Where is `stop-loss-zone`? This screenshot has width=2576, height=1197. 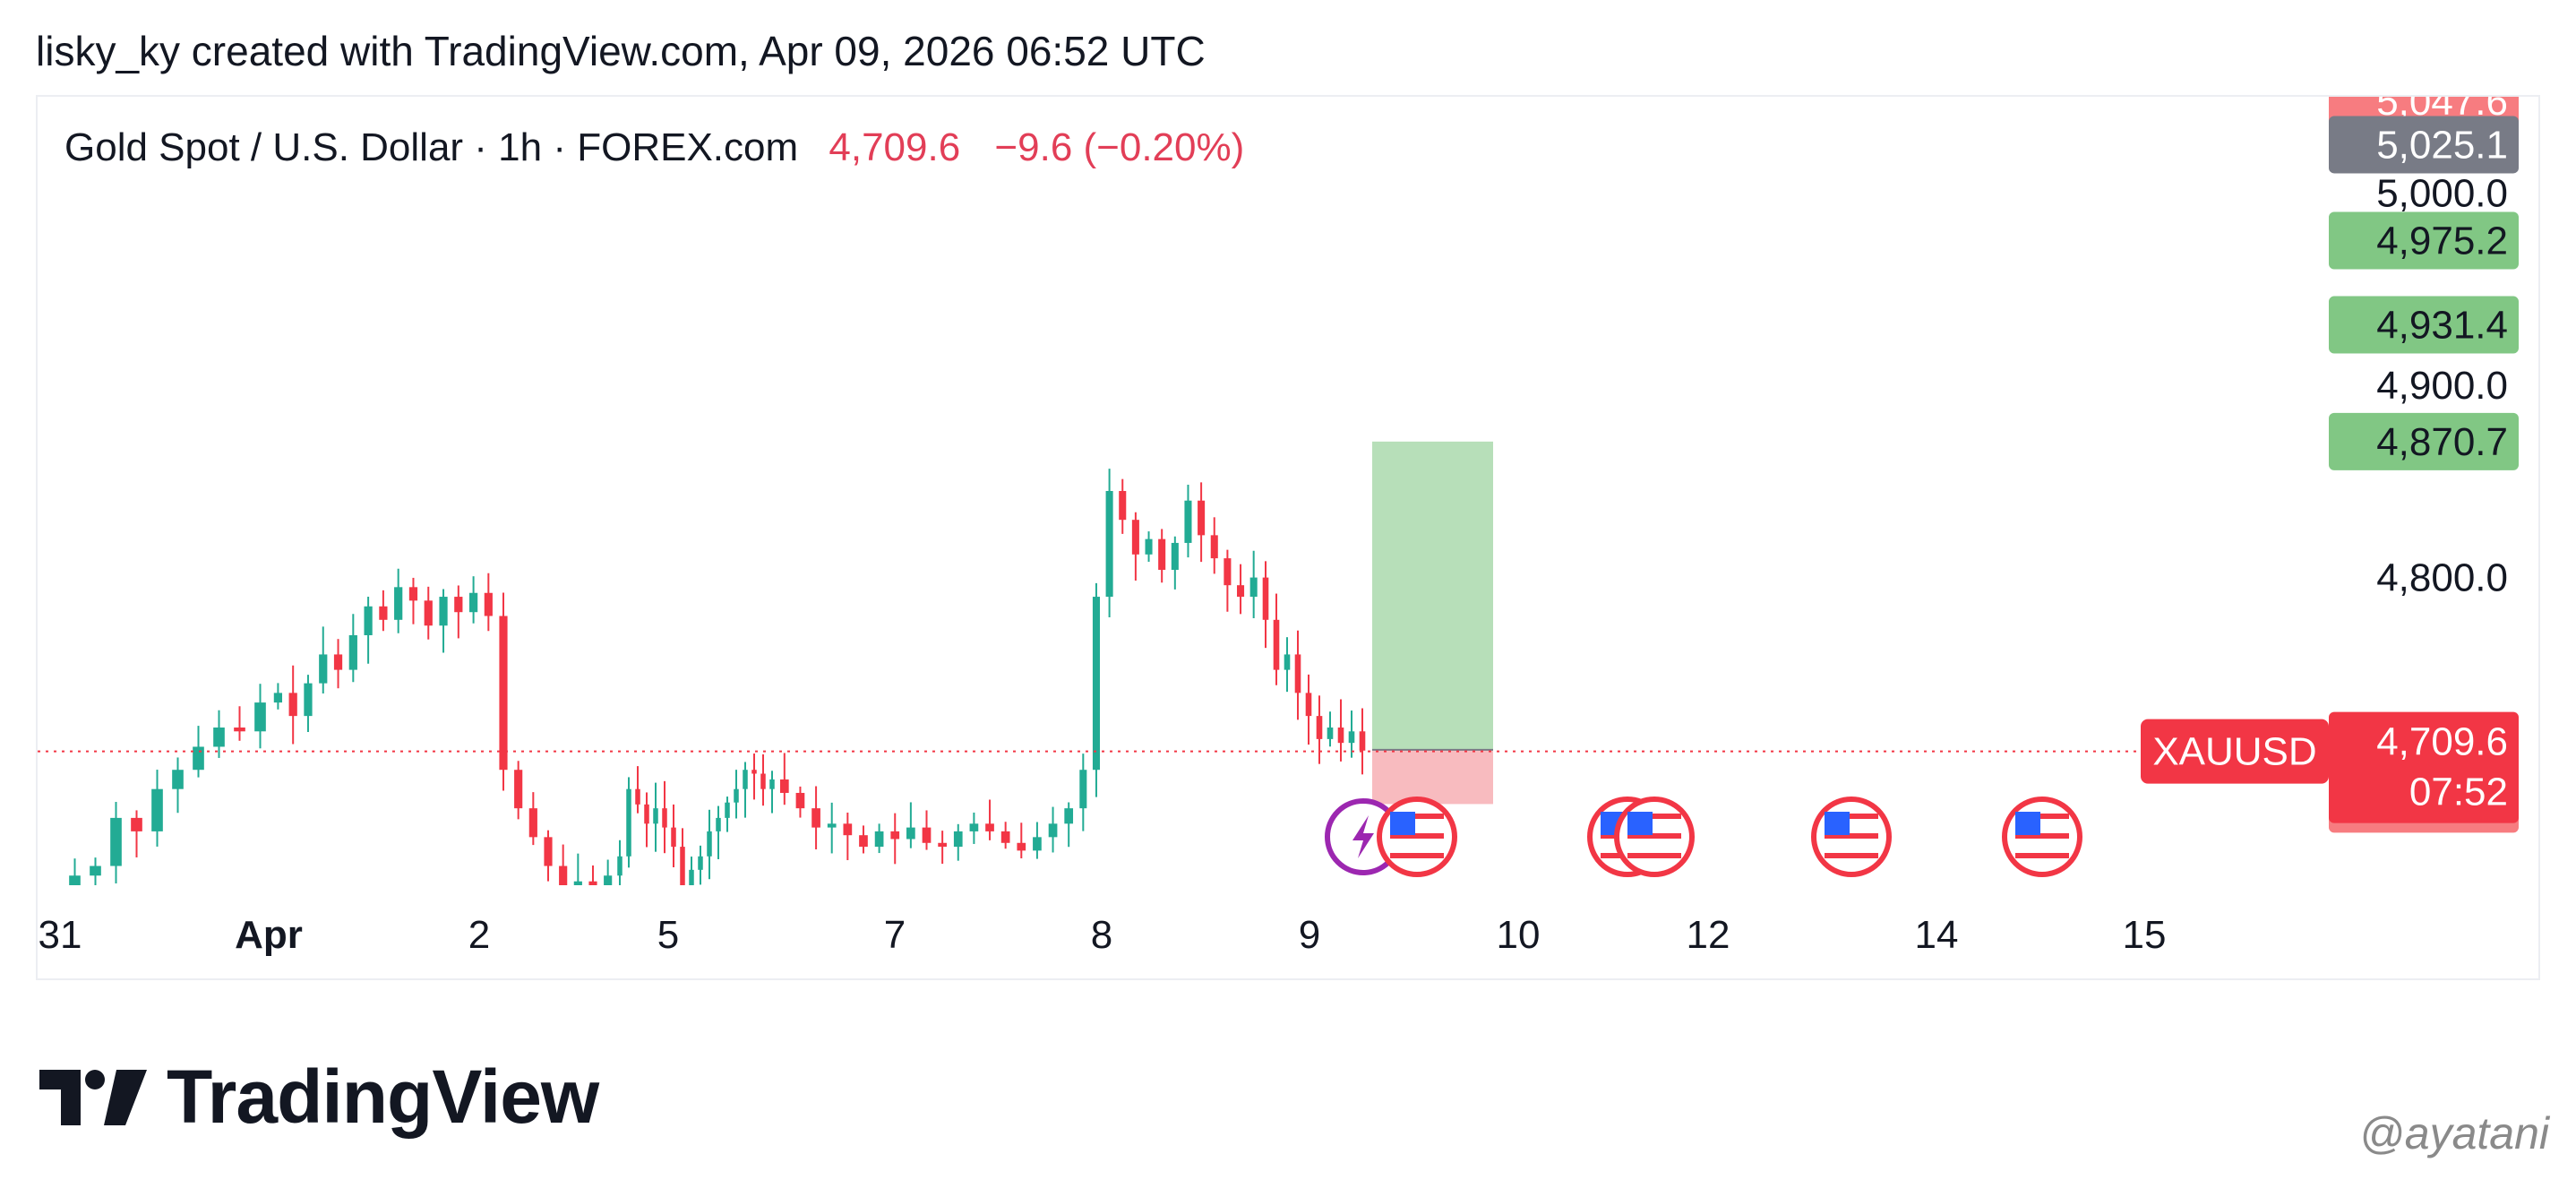 stop-loss-zone is located at coordinates (1432, 777).